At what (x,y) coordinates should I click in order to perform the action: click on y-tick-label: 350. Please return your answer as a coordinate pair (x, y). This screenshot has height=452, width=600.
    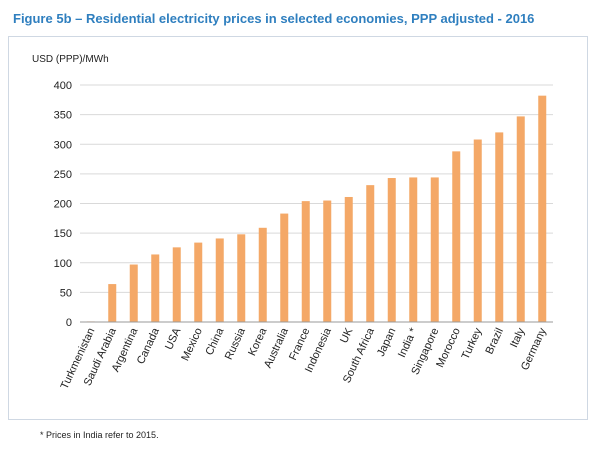
    Looking at the image, I should click on (63, 116).